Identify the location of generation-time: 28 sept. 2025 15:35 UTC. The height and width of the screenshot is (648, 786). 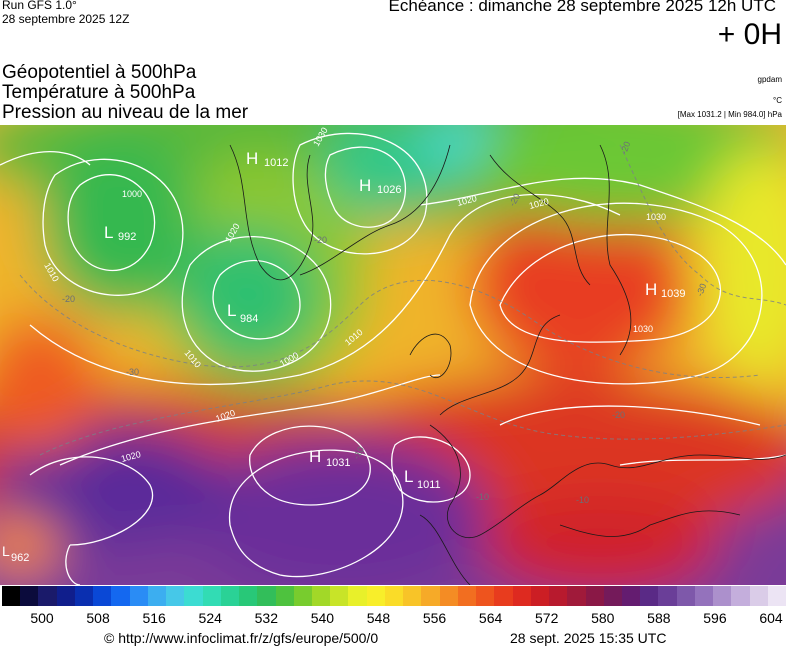
(588, 638).